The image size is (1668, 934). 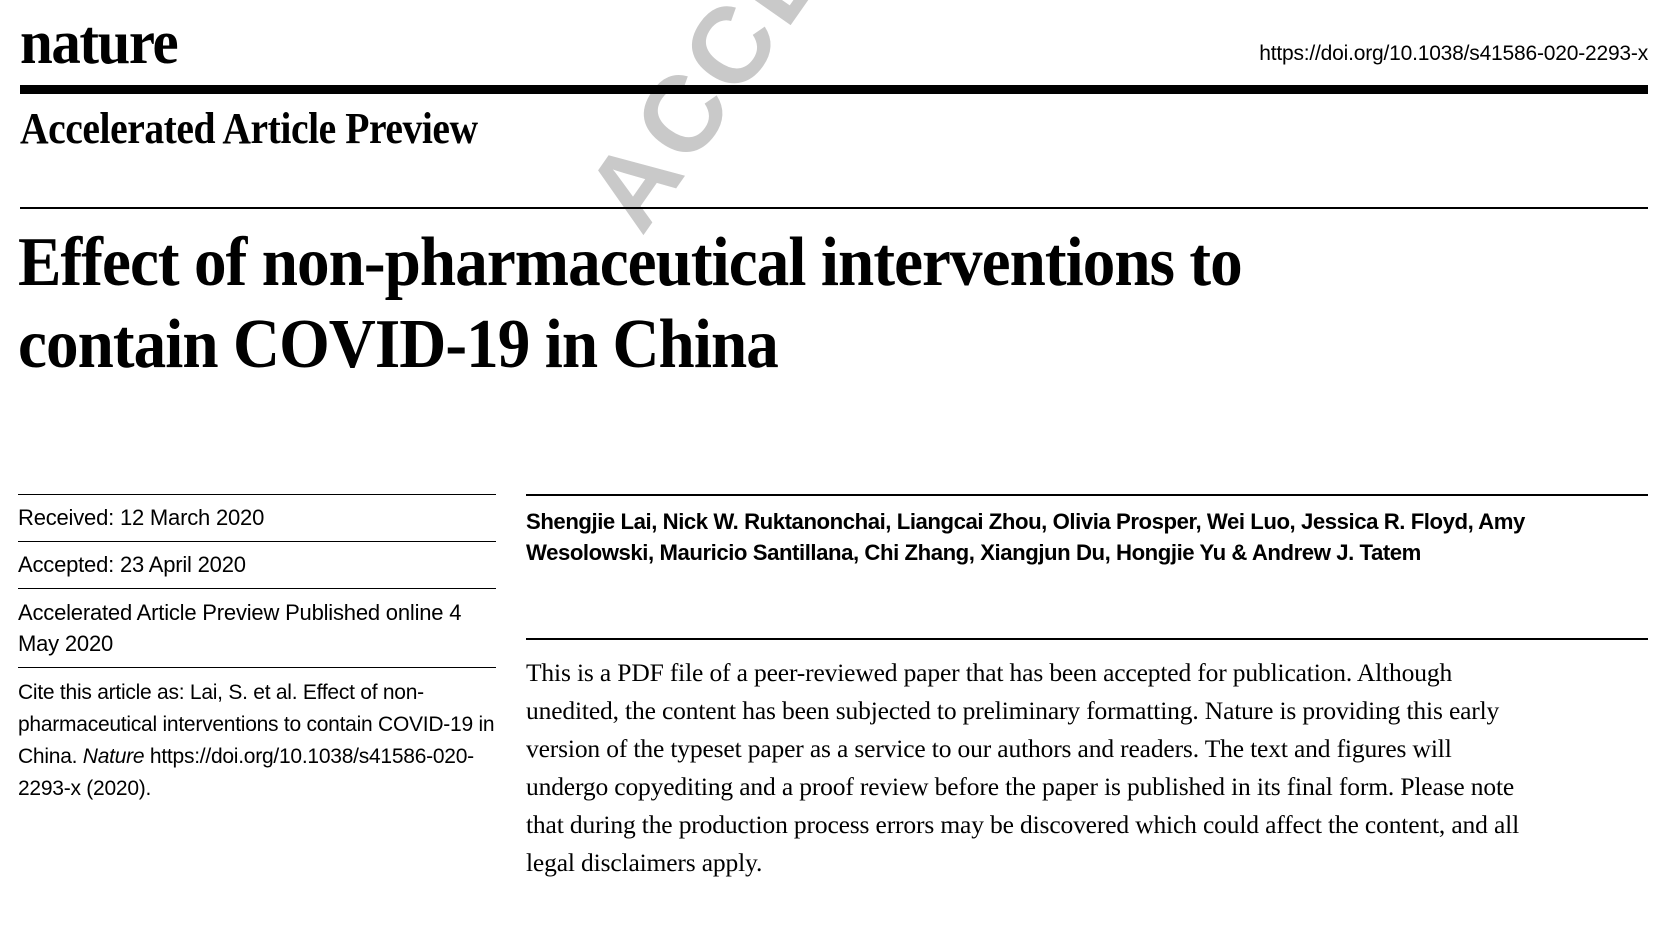 I want to click on masthead-divider-thick, so click(x=834, y=89).